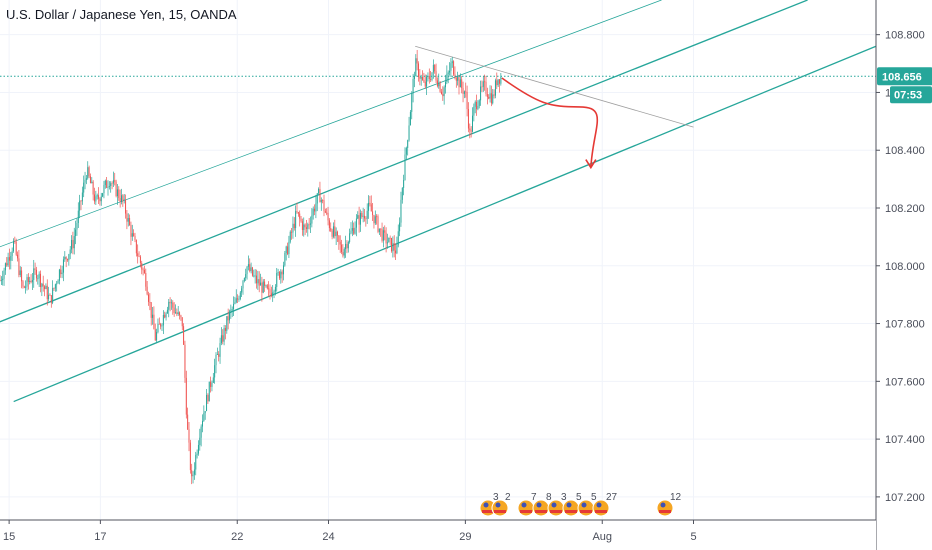 This screenshot has width=932, height=550. Describe the element at coordinates (501, 504) in the screenshot. I see `event-marker: 2` at that location.